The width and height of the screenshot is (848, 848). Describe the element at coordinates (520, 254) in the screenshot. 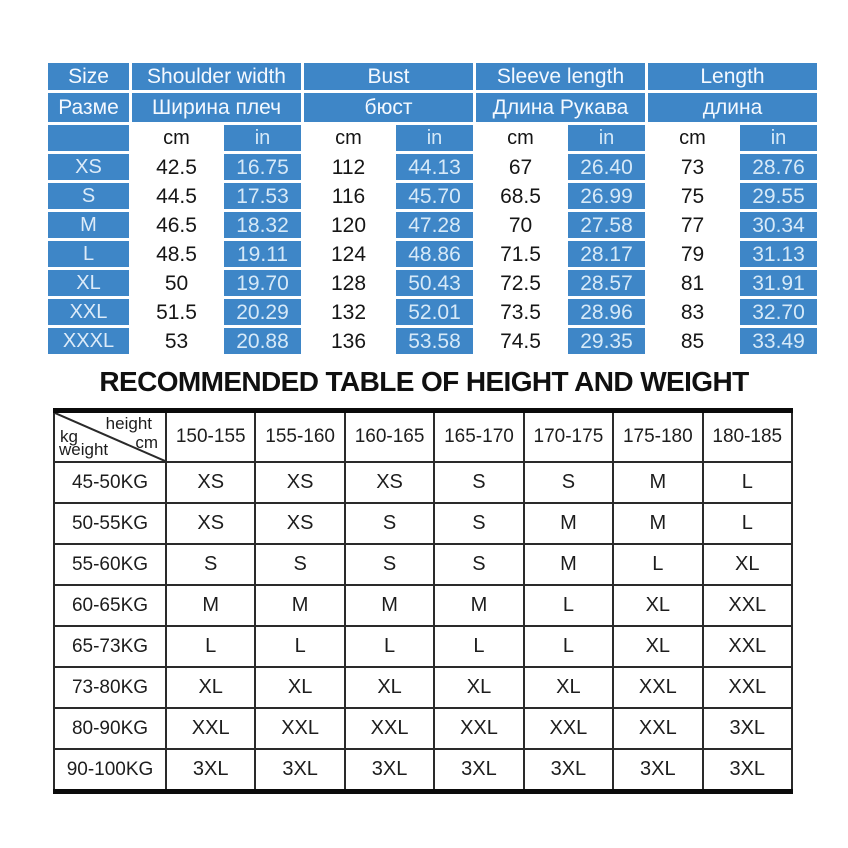

I see `cm-value: 71.5` at that location.